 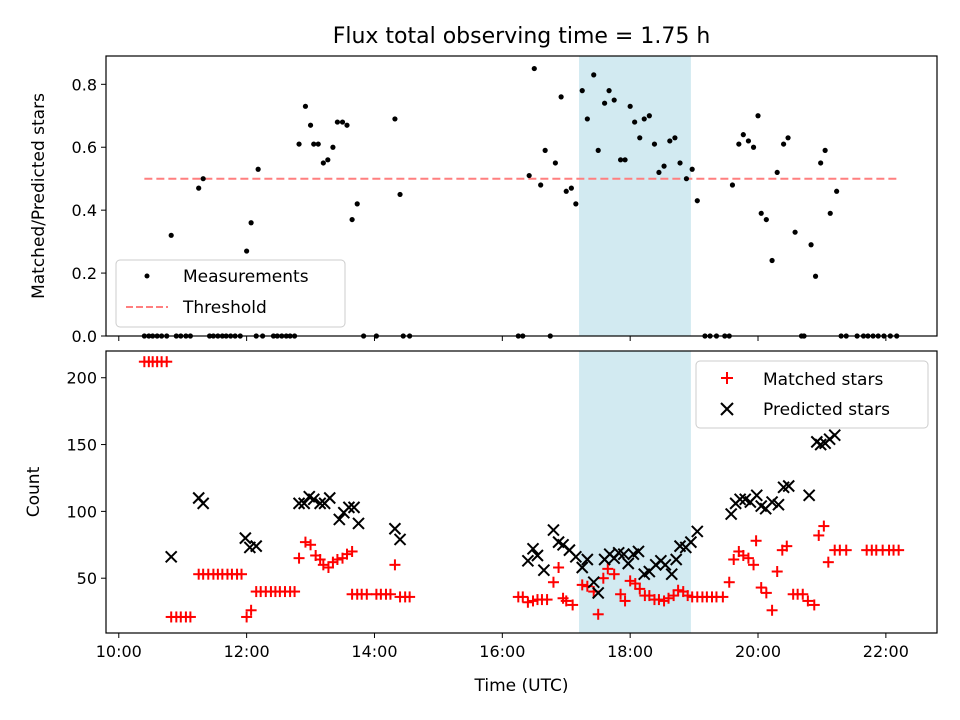 What do you see at coordinates (758, 651) in the screenshot?
I see `x-tick-label: 20:00` at bounding box center [758, 651].